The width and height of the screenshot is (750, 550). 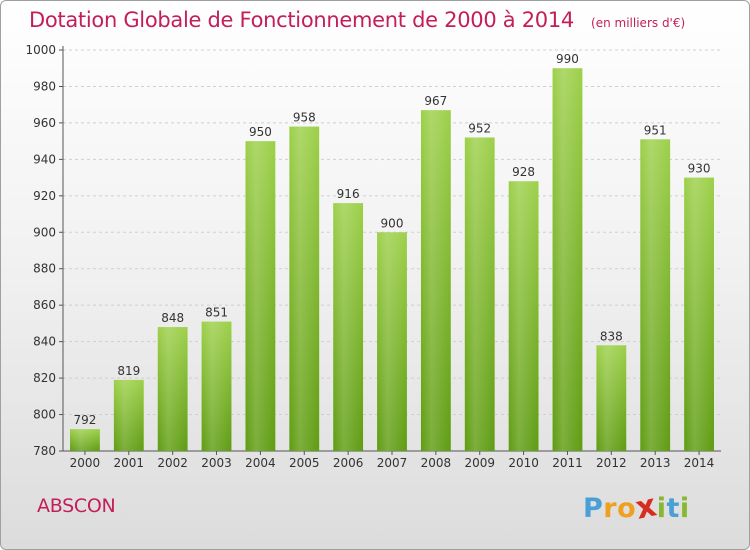 What do you see at coordinates (435, 101) in the screenshot?
I see `value-label: 967` at bounding box center [435, 101].